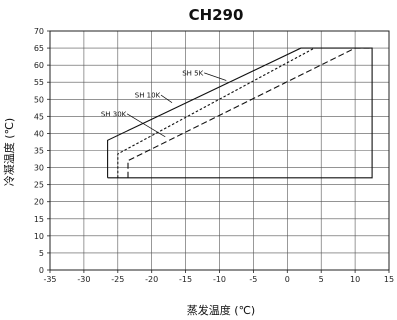 The width and height of the screenshot is (397, 320). I want to click on y-axis-label: 冷凝温度 (℃), so click(9, 152).